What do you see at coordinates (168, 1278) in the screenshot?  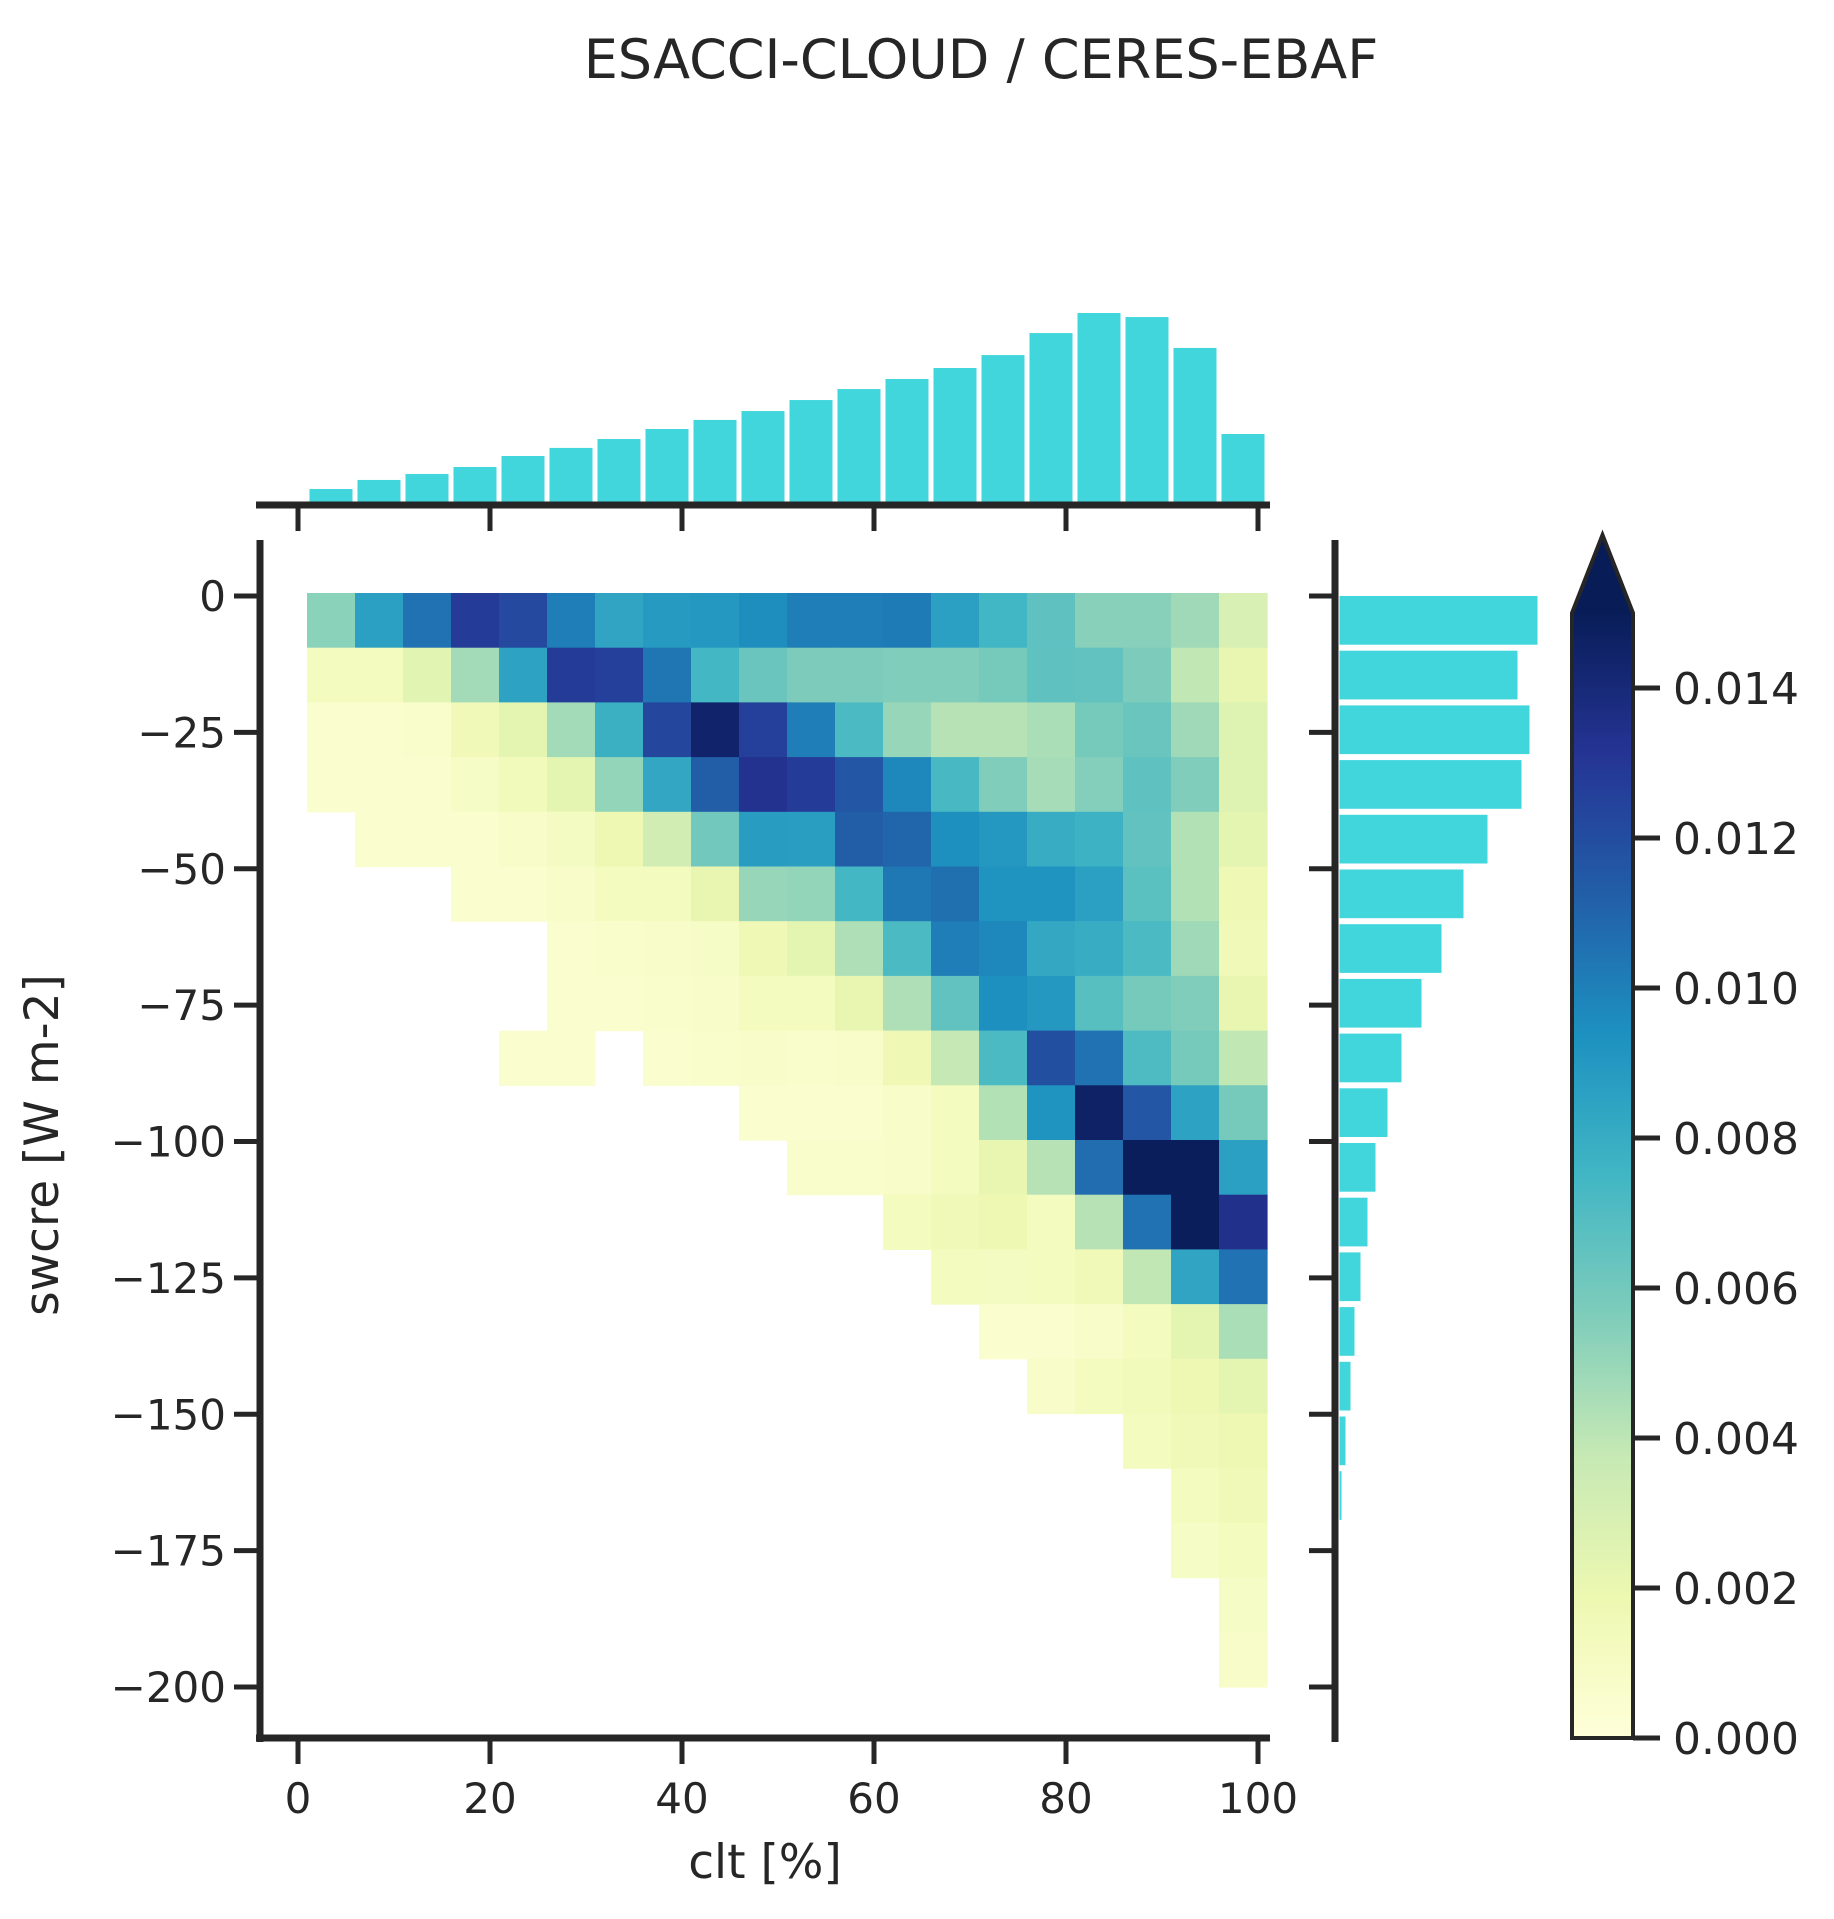 I see `y-tick-label: −125` at bounding box center [168, 1278].